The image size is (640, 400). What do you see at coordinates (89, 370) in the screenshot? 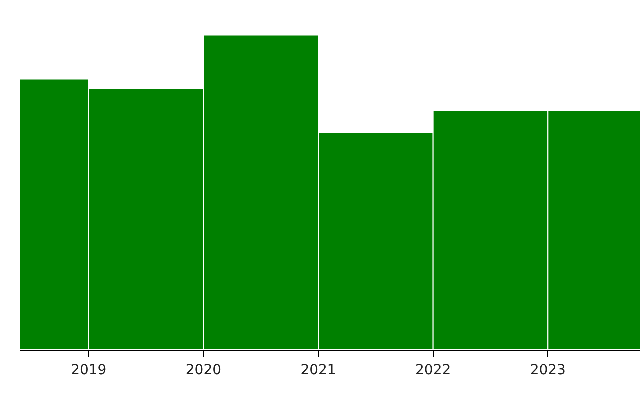
I see `x-tick-label: 2019` at bounding box center [89, 370].